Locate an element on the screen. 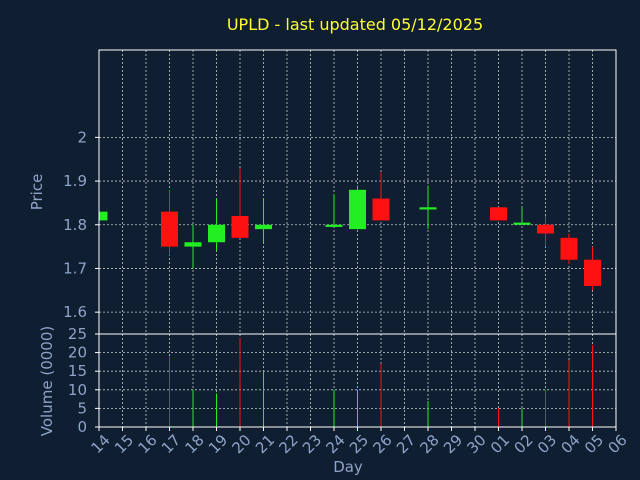 Image resolution: width=640 pixels, height=480 pixels. x-tick-label: 18 is located at coordinates (195, 444).